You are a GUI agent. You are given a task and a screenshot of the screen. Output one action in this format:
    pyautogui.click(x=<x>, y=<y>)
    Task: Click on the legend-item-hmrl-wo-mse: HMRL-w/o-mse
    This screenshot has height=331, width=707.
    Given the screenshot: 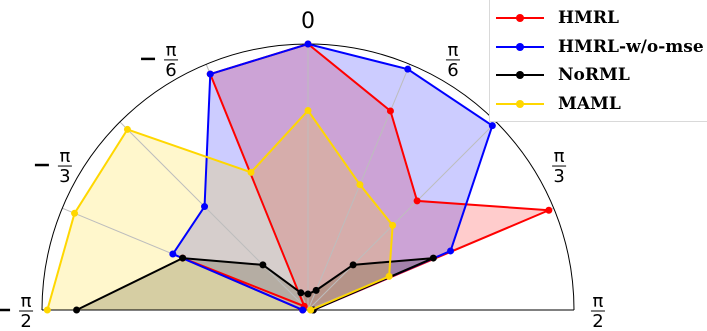 What is the action you would take?
    pyautogui.click(x=600, y=47)
    